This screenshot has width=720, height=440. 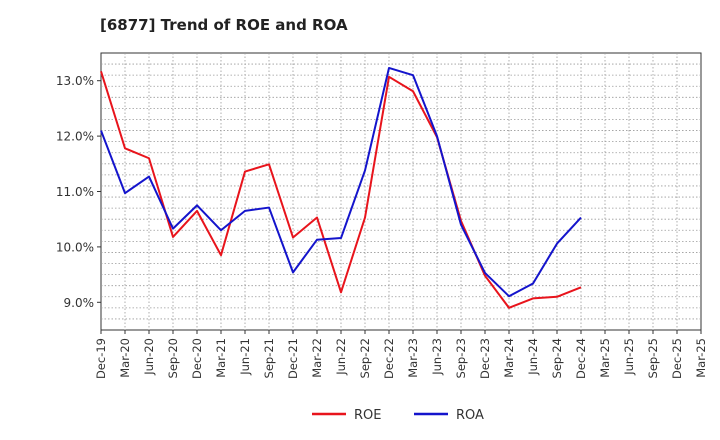 I want to click on x-tick-label: Dec-23, so click(x=485, y=358).